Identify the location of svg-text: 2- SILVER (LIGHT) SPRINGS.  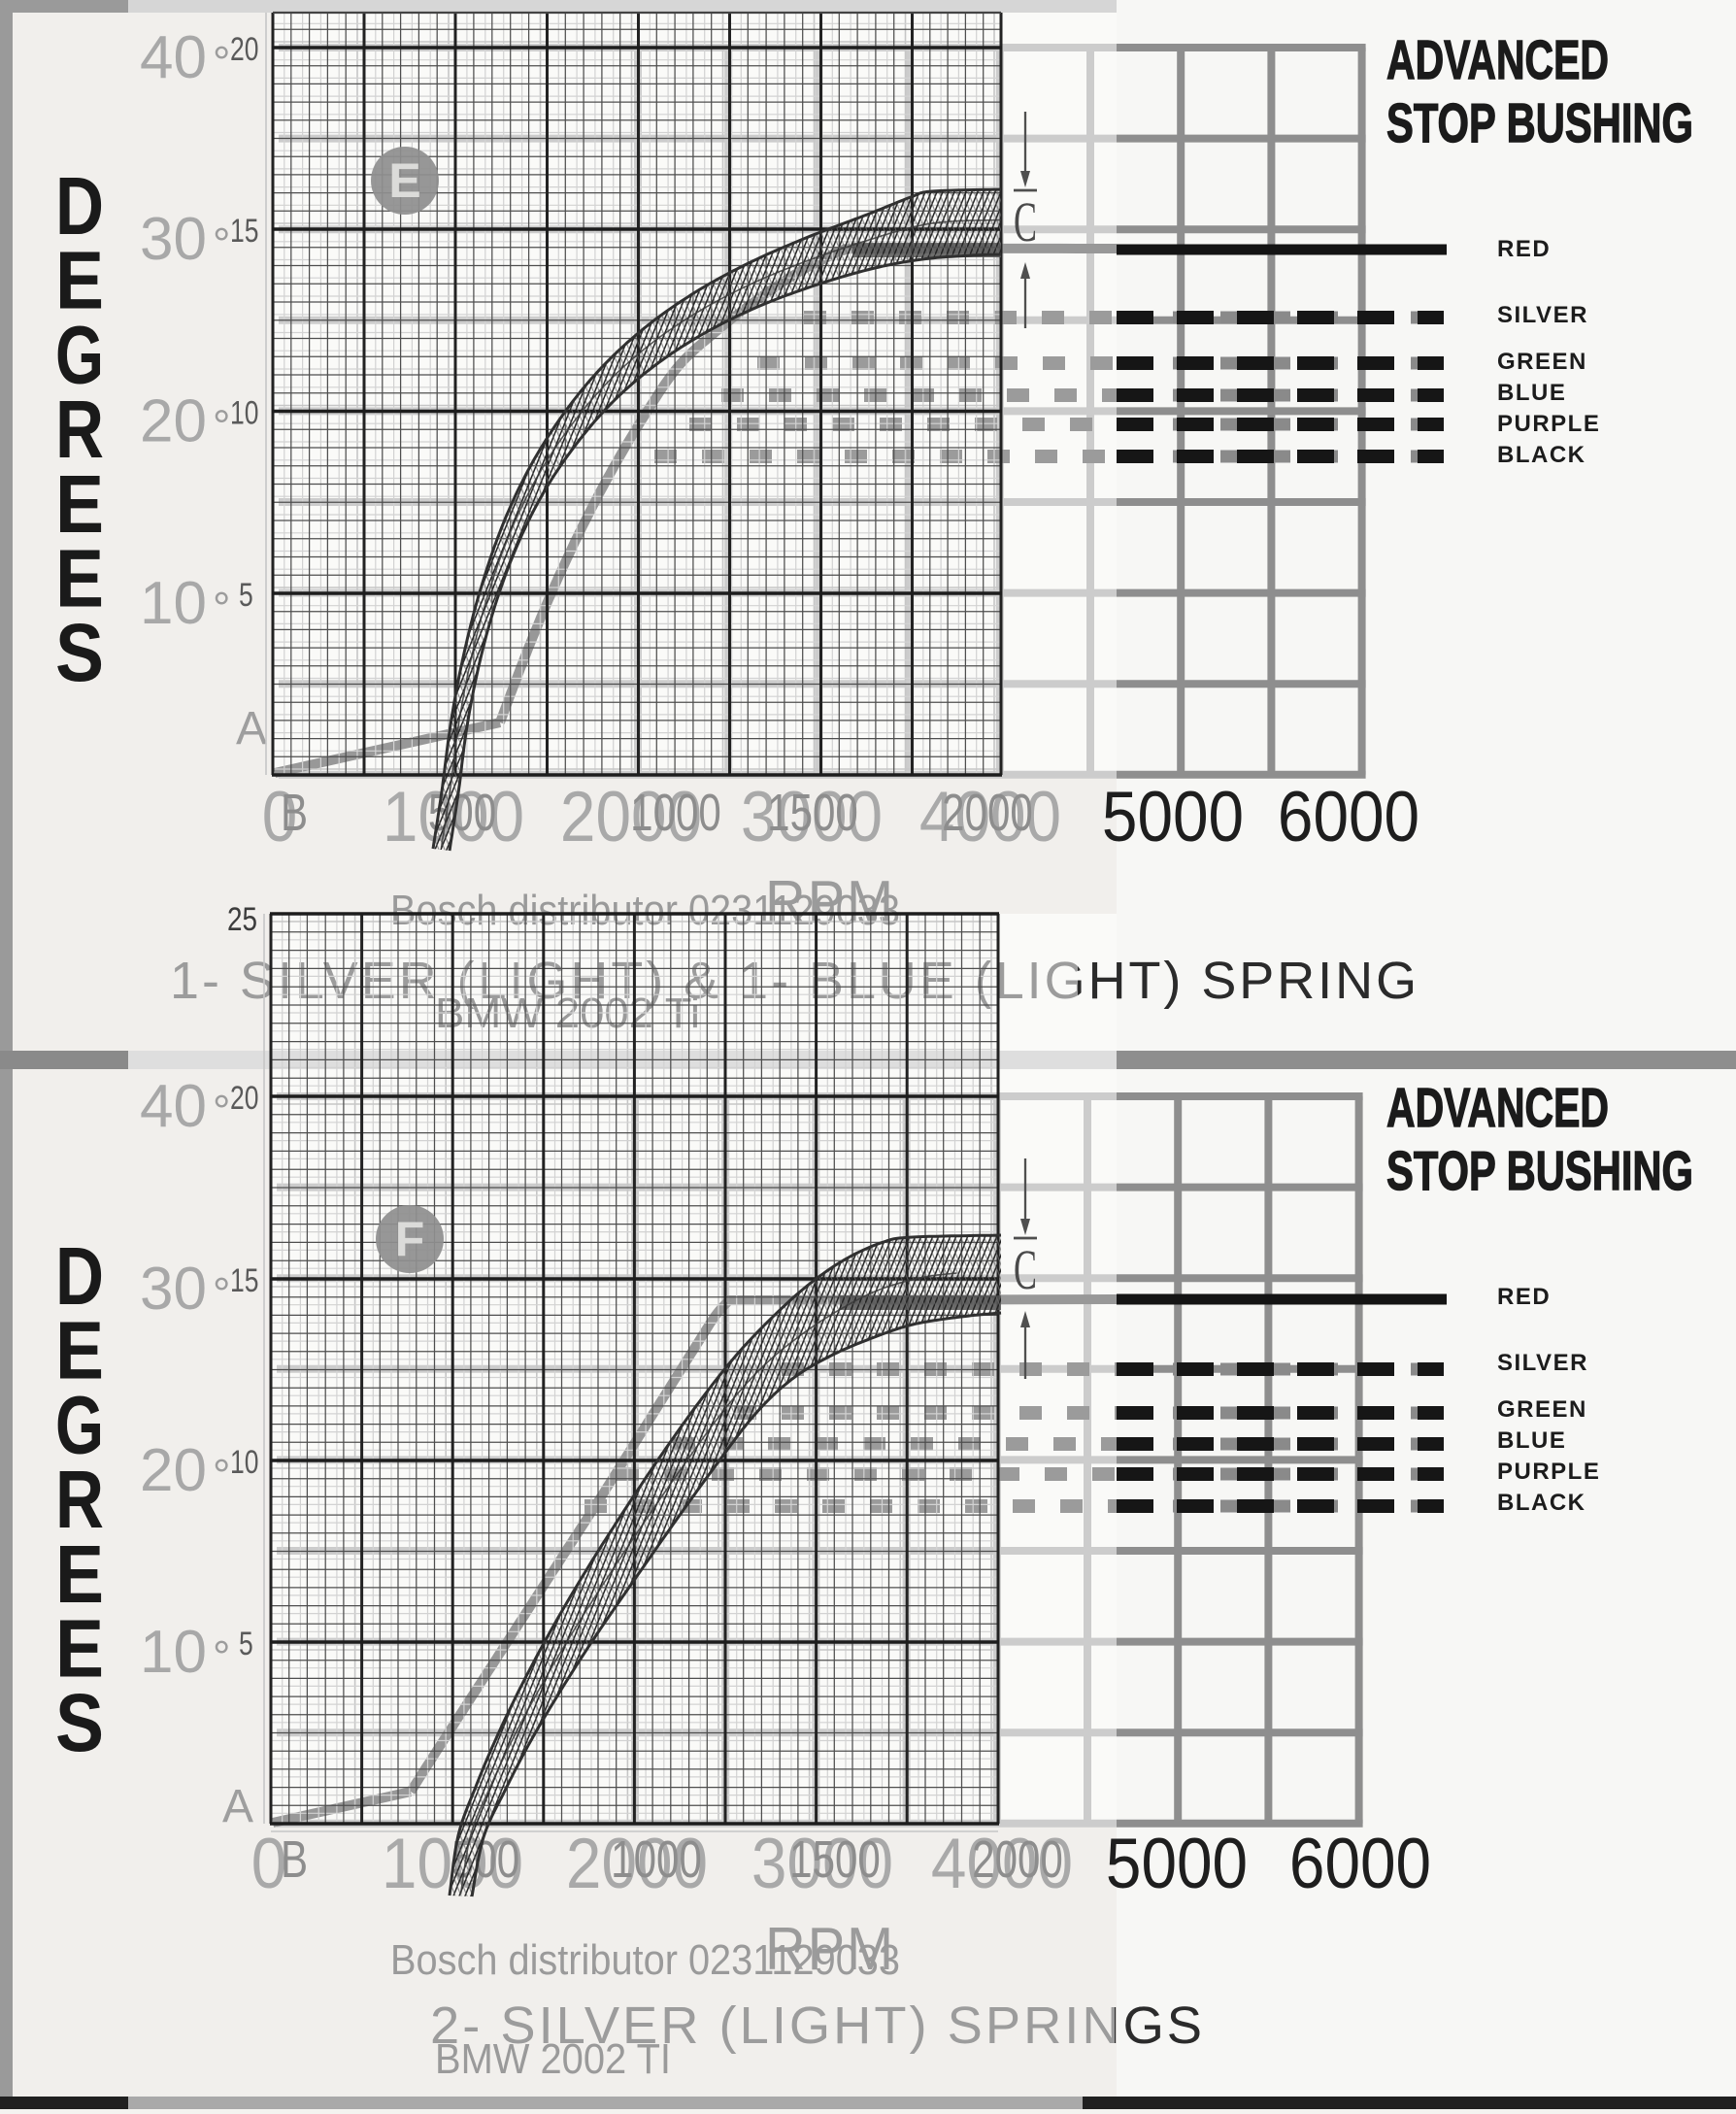
(817, 2026).